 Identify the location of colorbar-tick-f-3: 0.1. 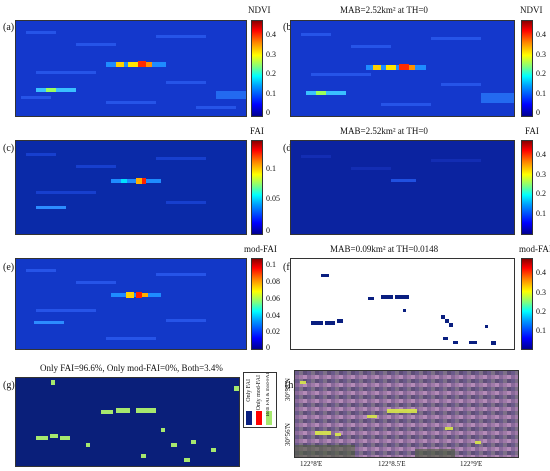
(541, 330).